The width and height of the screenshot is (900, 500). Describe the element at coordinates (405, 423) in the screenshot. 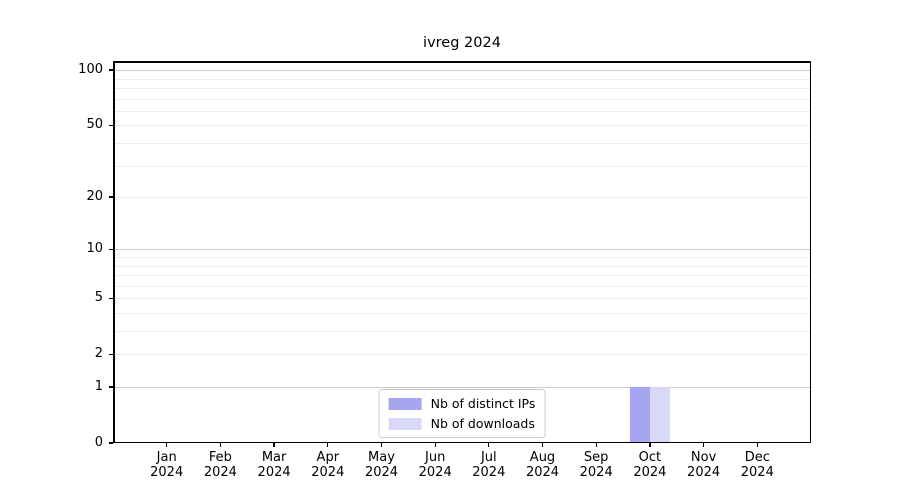

I see `legend-swatch-downloads` at that location.